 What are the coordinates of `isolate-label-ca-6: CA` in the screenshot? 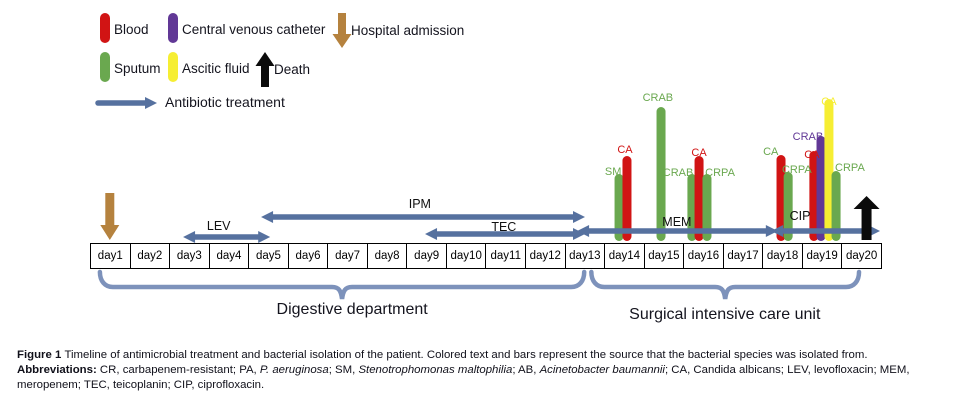 It's located at (771, 152).